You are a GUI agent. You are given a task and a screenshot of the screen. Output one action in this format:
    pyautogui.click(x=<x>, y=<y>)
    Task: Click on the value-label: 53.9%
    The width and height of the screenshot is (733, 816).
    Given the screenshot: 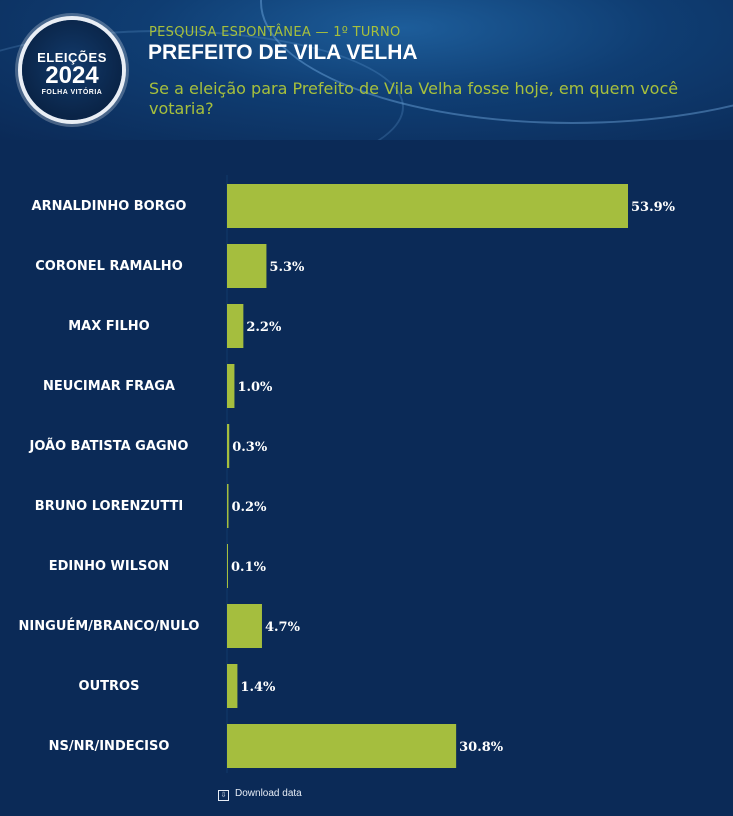 What is the action you would take?
    pyautogui.click(x=653, y=207)
    